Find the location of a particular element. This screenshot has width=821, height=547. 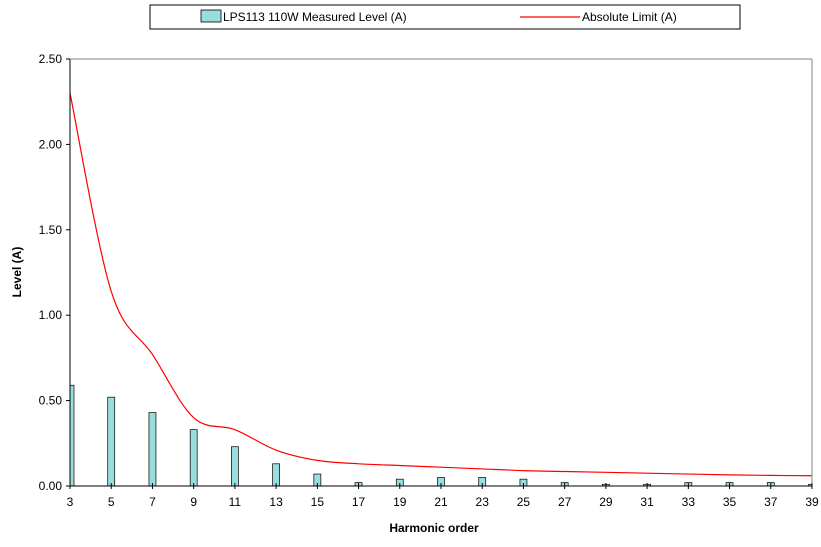

x-tick-label: 3 is located at coordinates (70, 502).